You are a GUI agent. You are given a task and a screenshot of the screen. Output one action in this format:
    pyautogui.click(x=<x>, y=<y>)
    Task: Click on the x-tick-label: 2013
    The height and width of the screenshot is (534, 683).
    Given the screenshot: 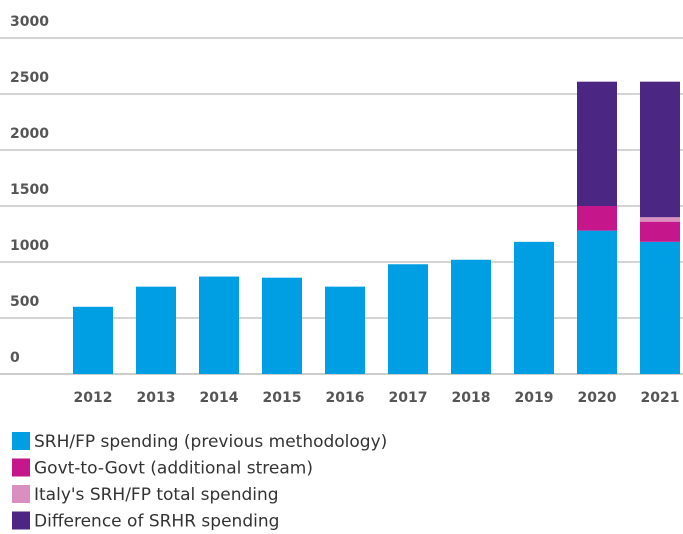 What is the action you would take?
    pyautogui.click(x=156, y=398)
    